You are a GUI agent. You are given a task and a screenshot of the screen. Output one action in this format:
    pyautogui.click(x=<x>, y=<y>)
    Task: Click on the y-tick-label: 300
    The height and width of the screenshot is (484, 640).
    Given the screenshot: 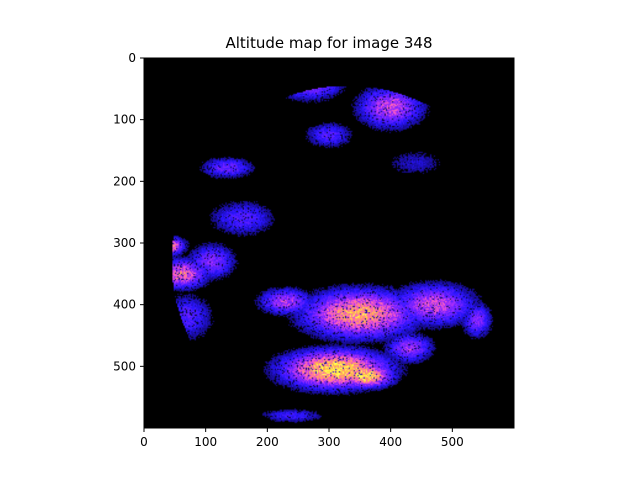 What is the action you would take?
    pyautogui.click(x=124, y=243)
    